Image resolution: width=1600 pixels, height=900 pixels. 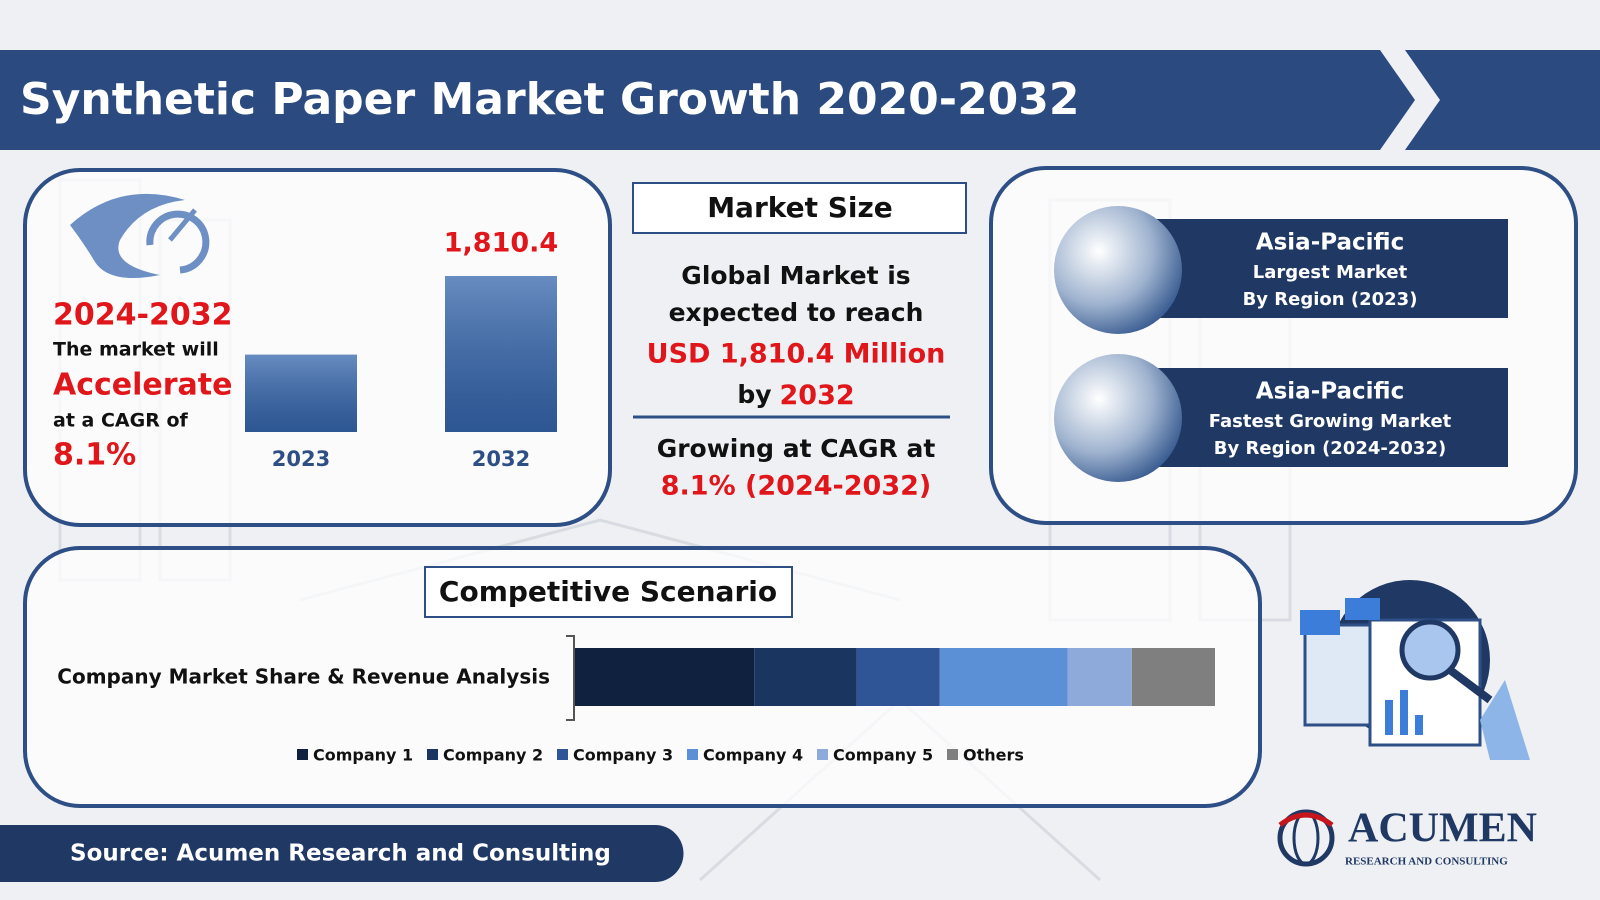 I want to click on analytics-illustration, so click(x=1415, y=670).